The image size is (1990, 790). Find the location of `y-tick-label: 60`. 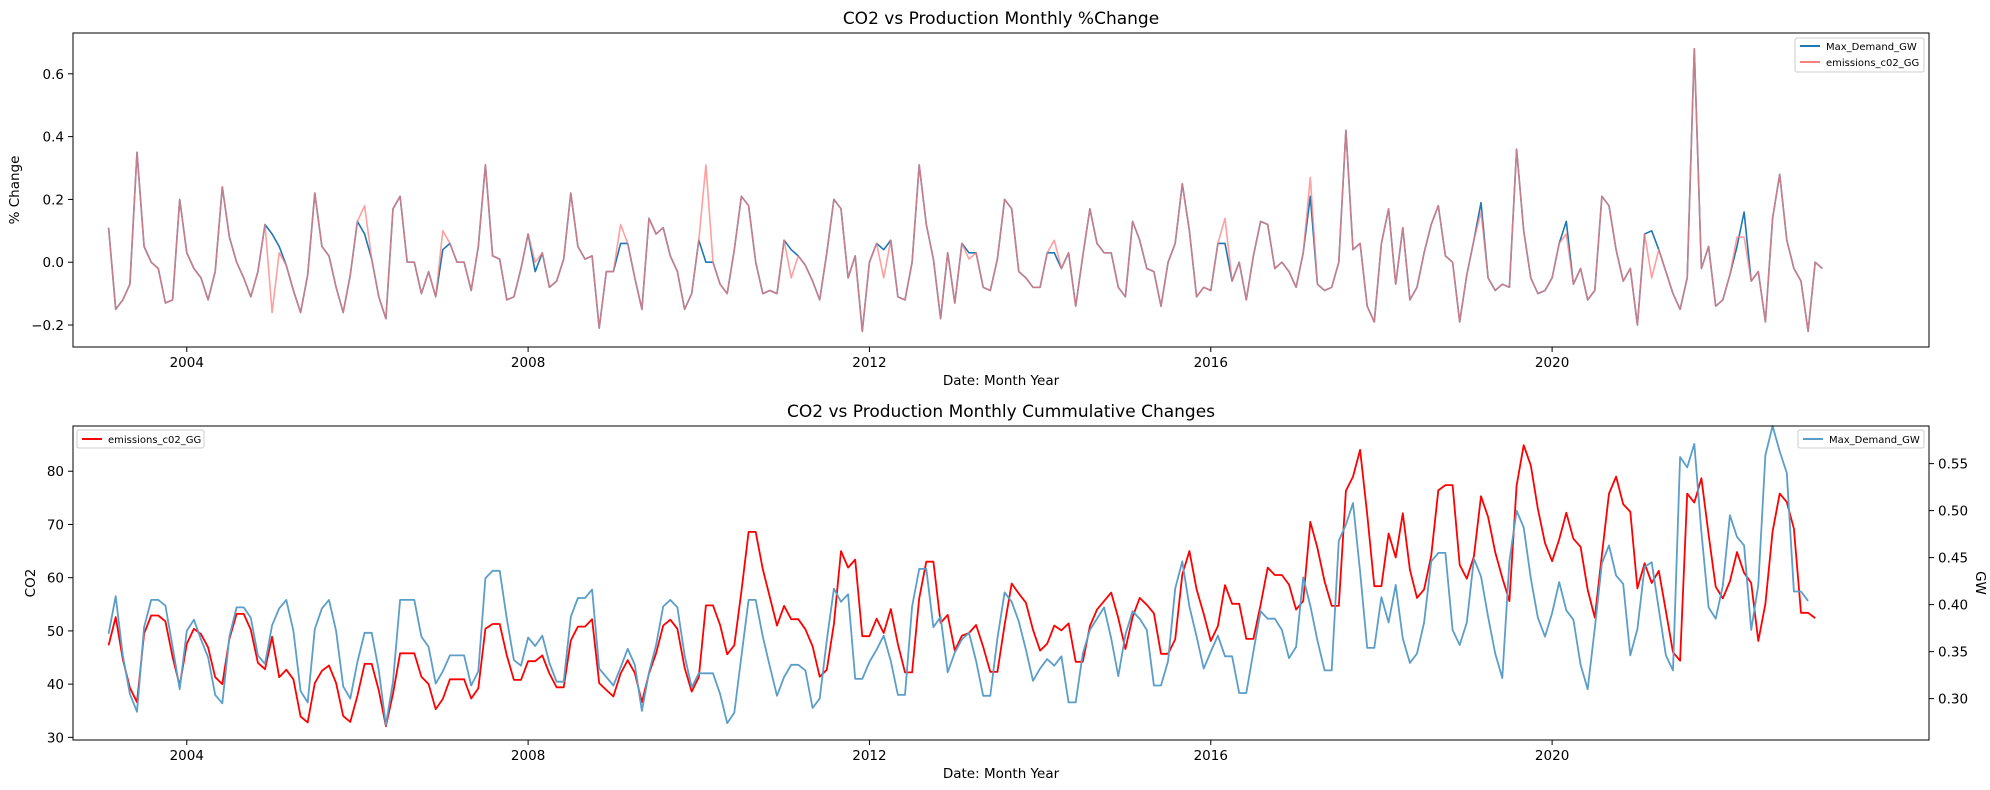

y-tick-label: 60 is located at coordinates (55, 579).